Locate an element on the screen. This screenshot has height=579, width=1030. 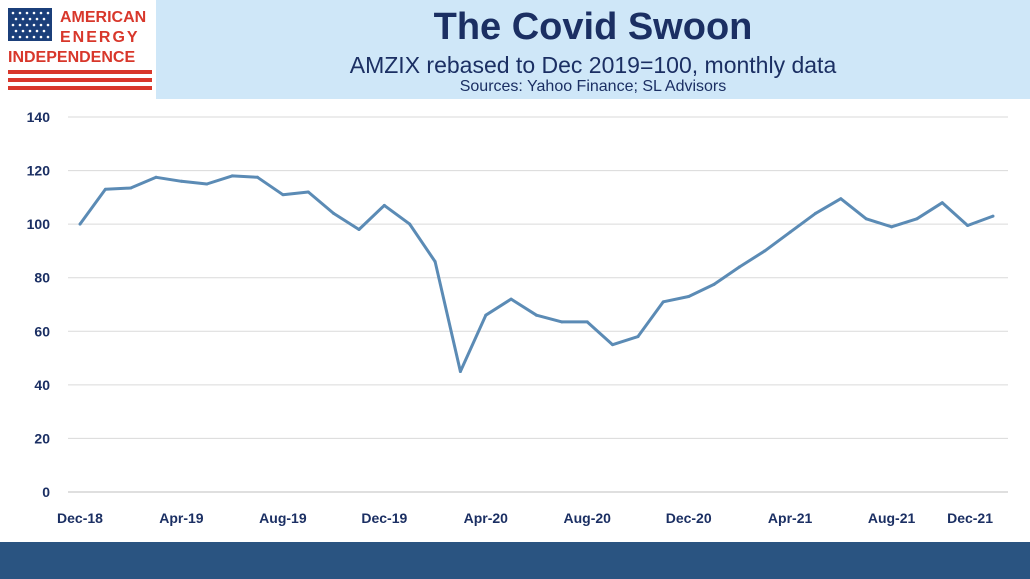
y-tick-label: 20 is located at coordinates (42, 438).